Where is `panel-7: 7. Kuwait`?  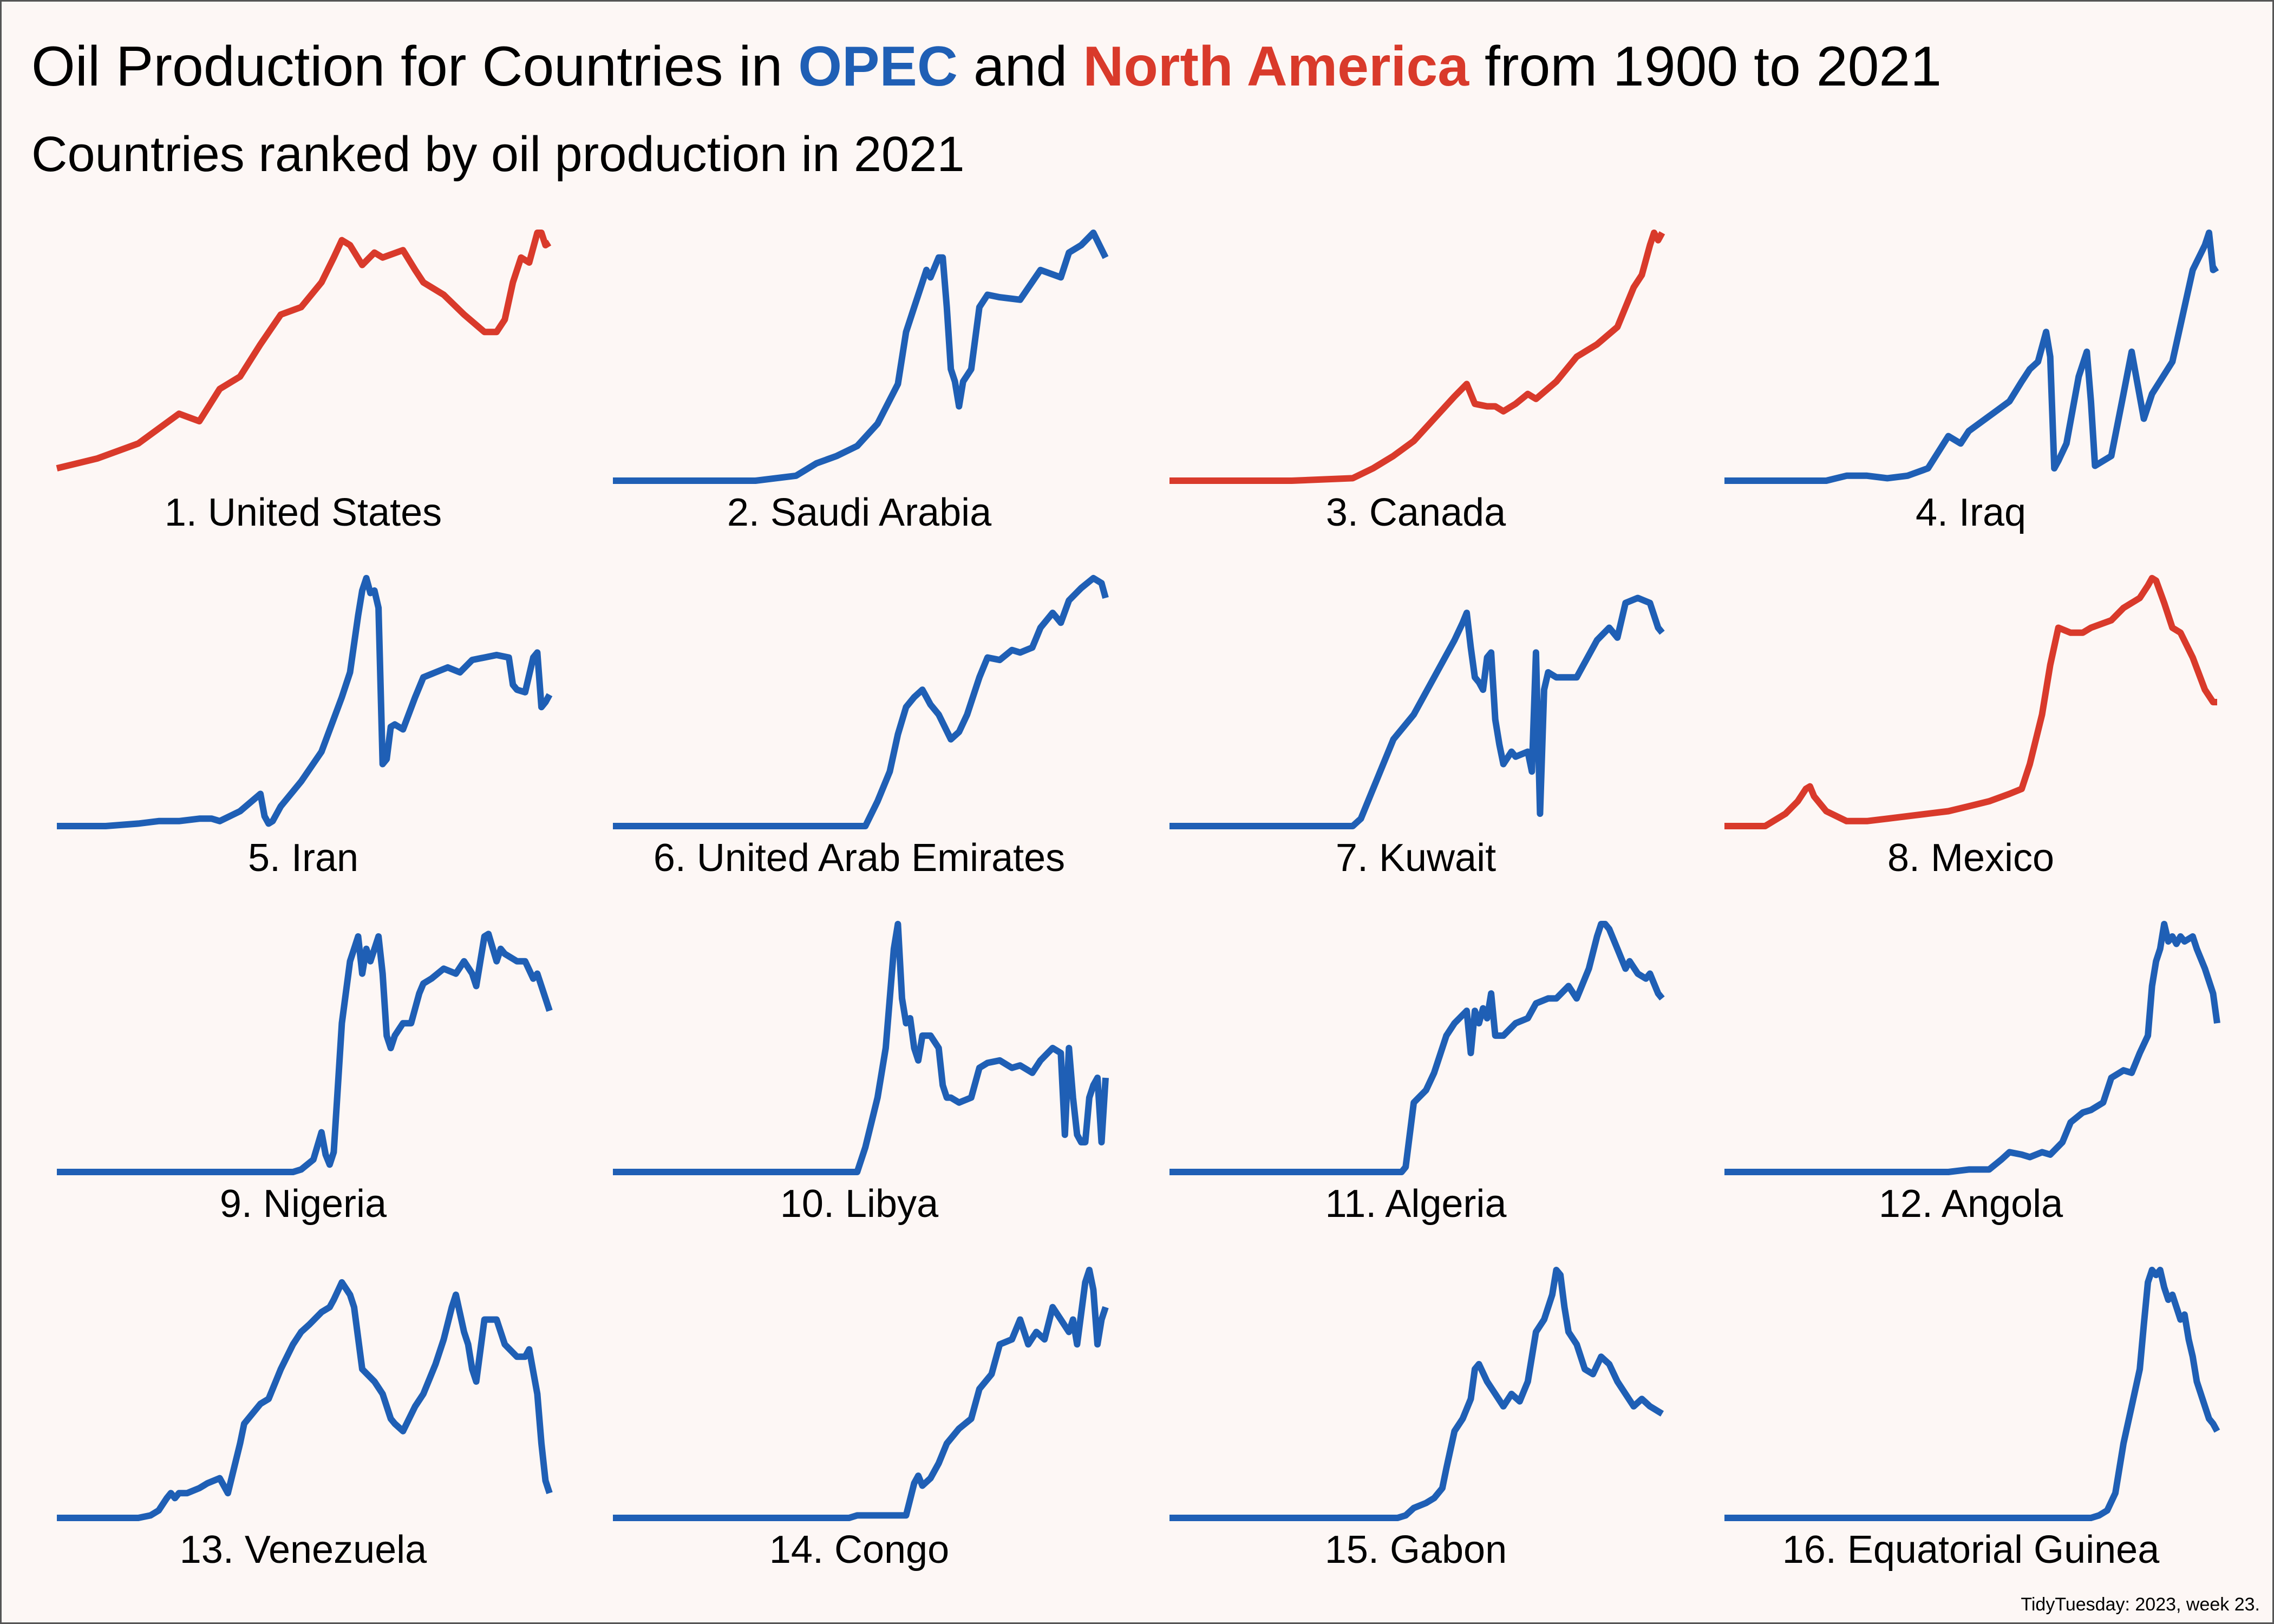 panel-7: 7. Kuwait is located at coordinates (1416, 726).